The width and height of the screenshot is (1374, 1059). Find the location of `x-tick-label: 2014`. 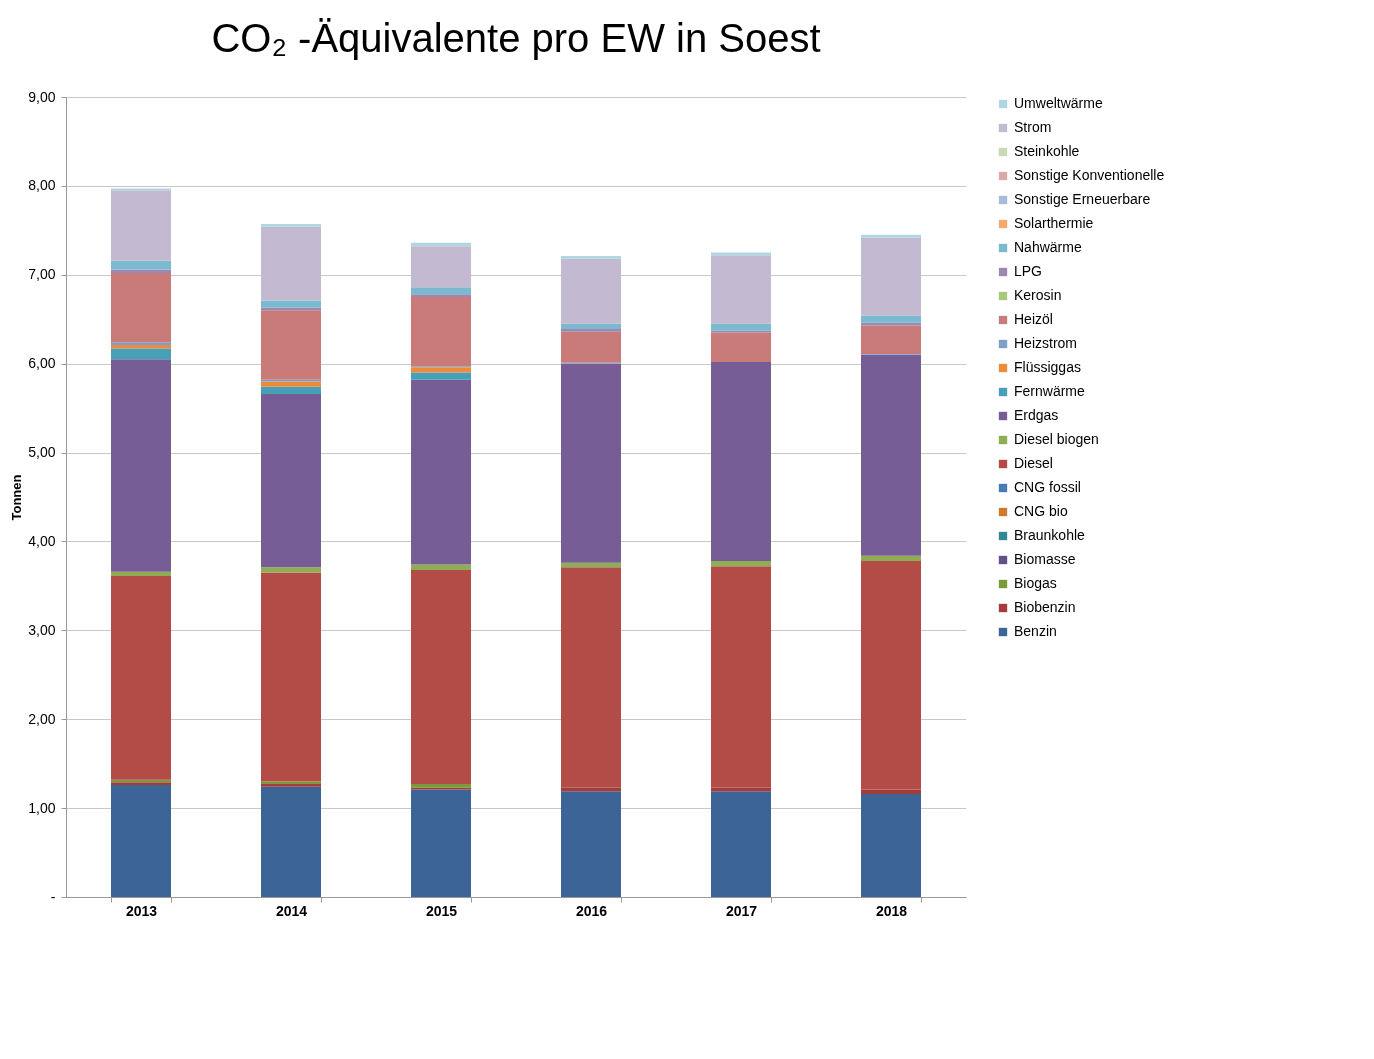

x-tick-label: 2014 is located at coordinates (291, 910).